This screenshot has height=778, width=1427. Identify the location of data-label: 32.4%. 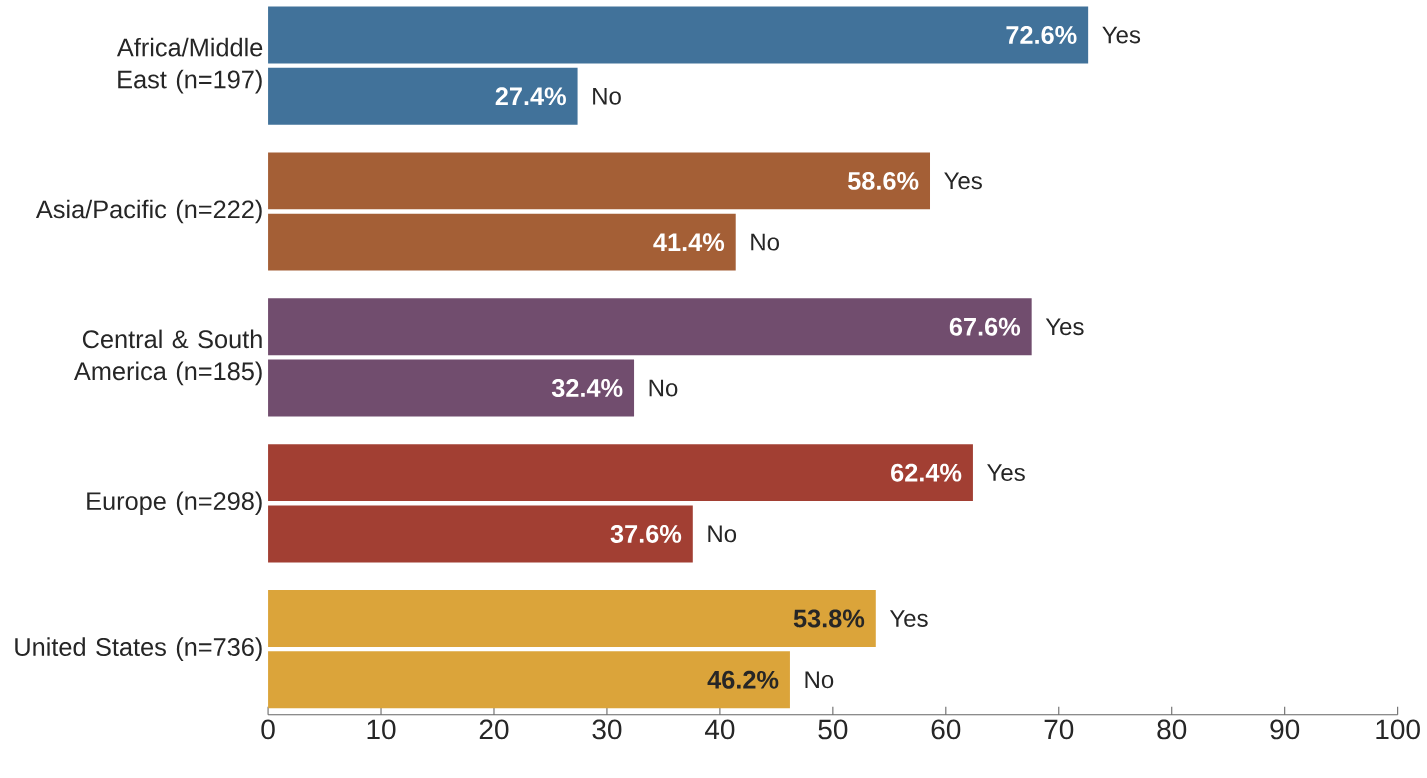
(587, 388).